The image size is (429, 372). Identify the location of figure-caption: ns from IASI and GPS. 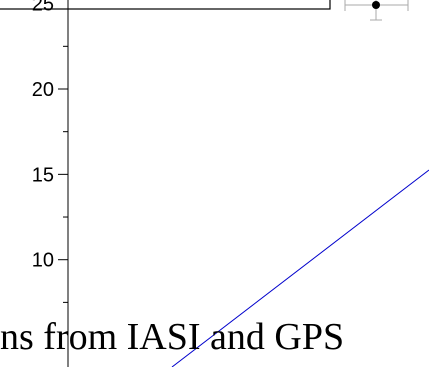
(172, 337).